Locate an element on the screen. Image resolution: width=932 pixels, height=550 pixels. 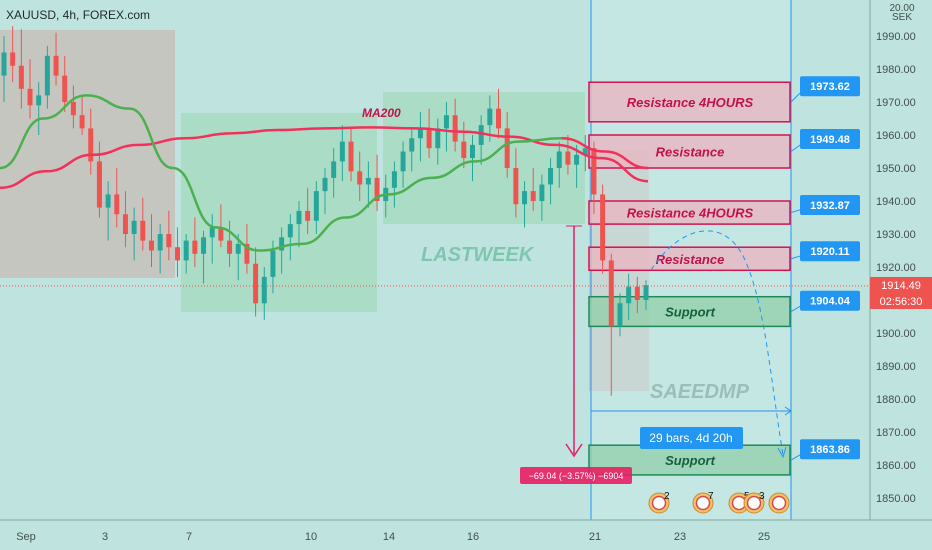
price-tick-label: 1880.00 is located at coordinates (896, 400).